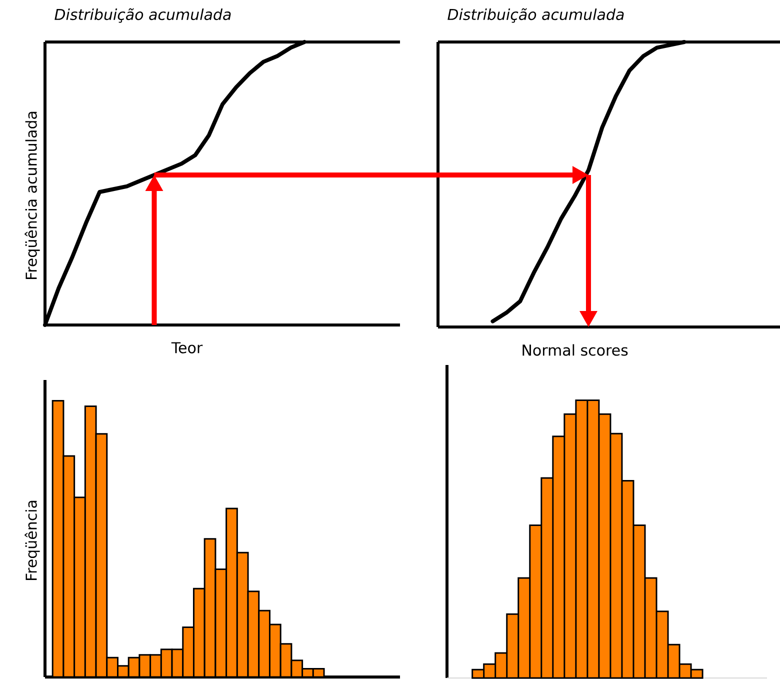 The image size is (780, 679). What do you see at coordinates (32, 195) in the screenshot?
I see `y-axis-title: Freqüência acumulada` at bounding box center [32, 195].